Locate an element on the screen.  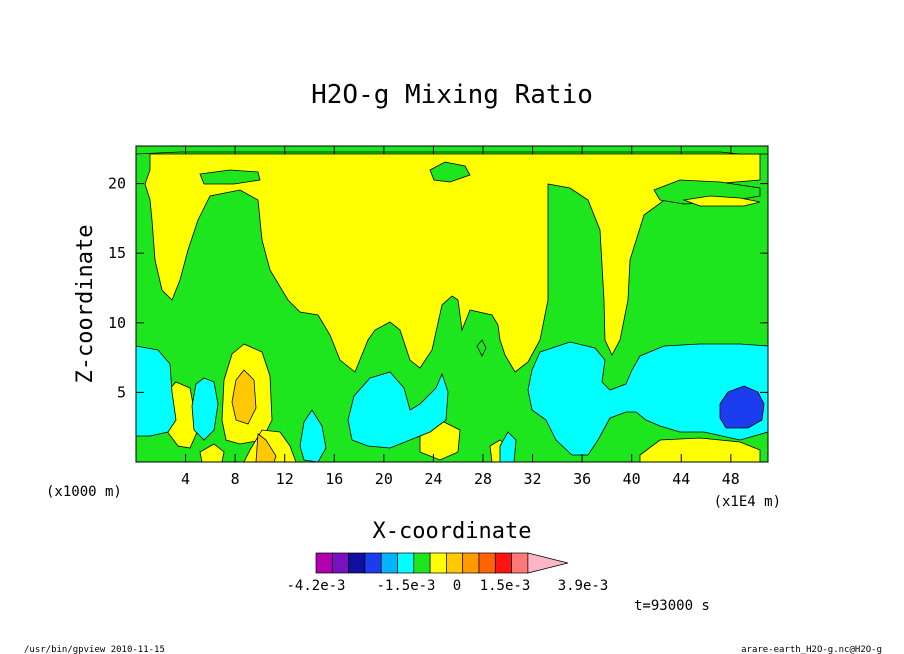
colorbar-labels: -4.2e-3 -1.5e-3 0 1.5e-3 3.9e-3 is located at coordinates (447, 586).